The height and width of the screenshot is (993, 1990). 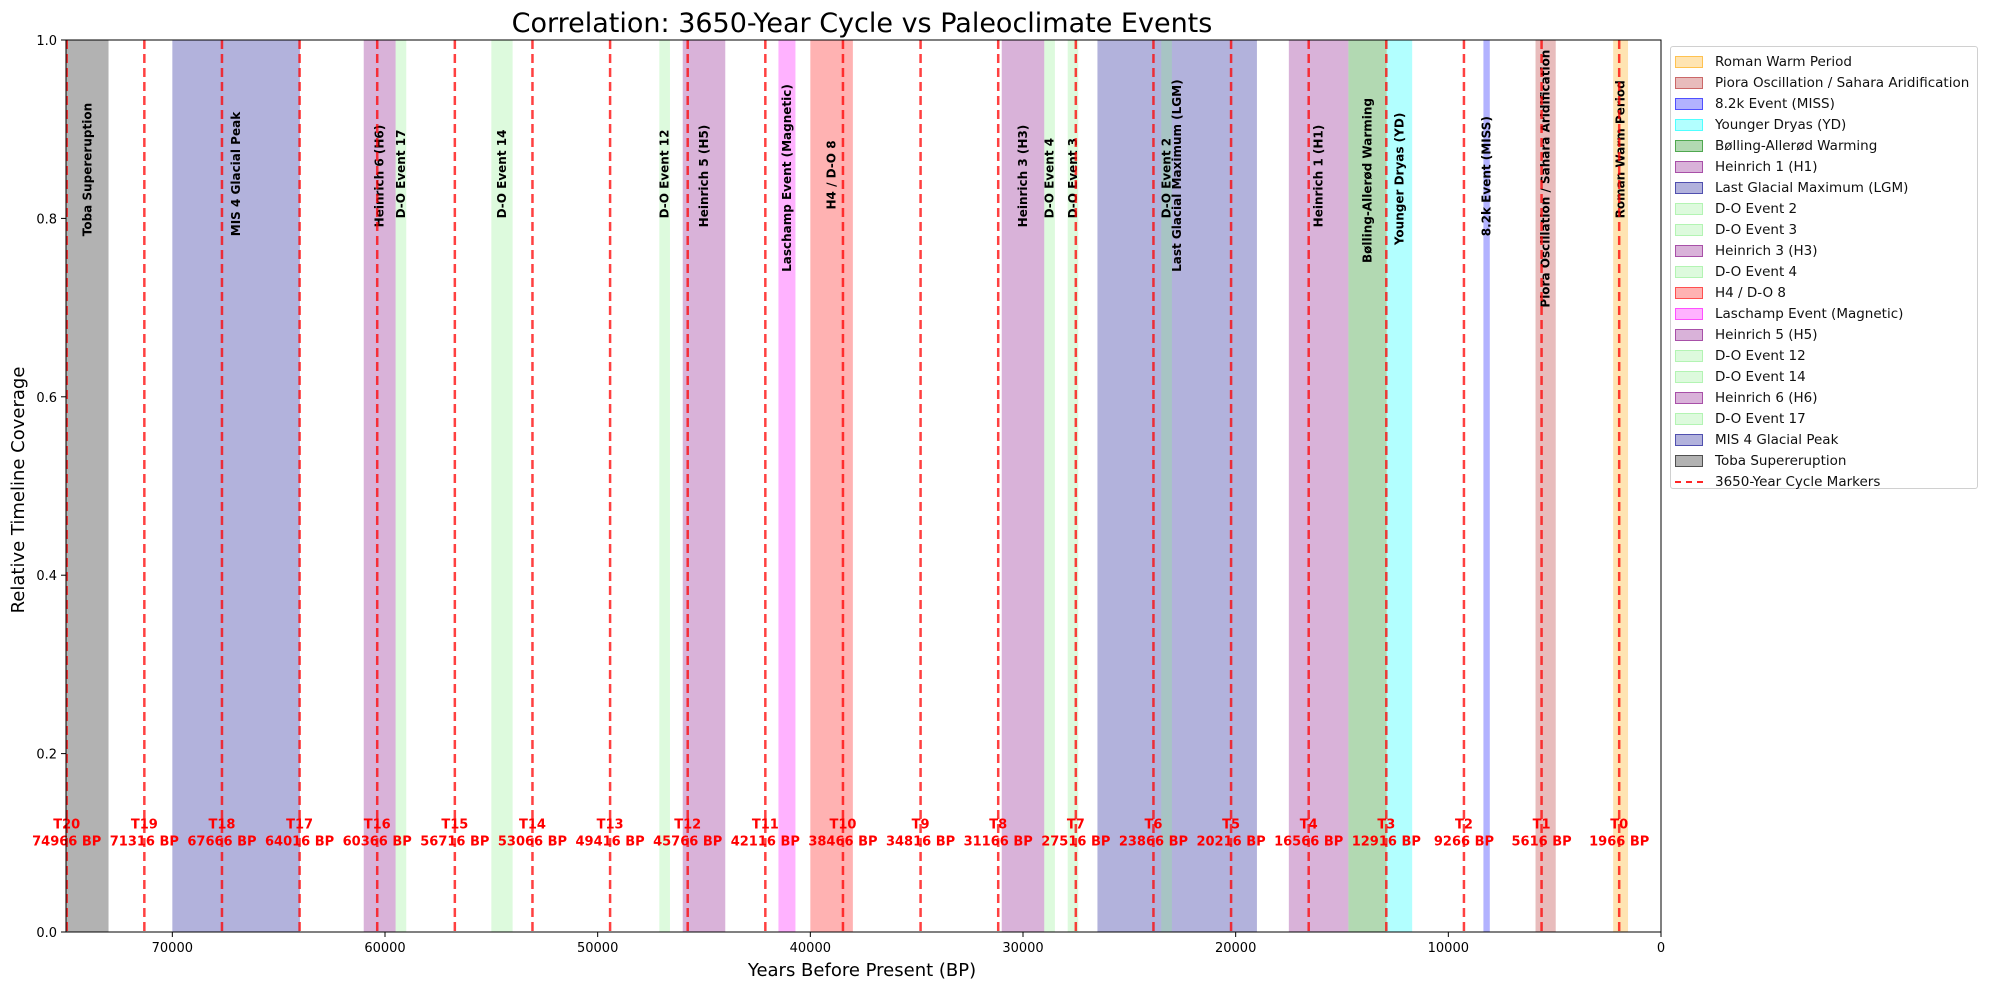 I want to click on cycle-marker-year: 71316 BP, so click(x=144, y=841).